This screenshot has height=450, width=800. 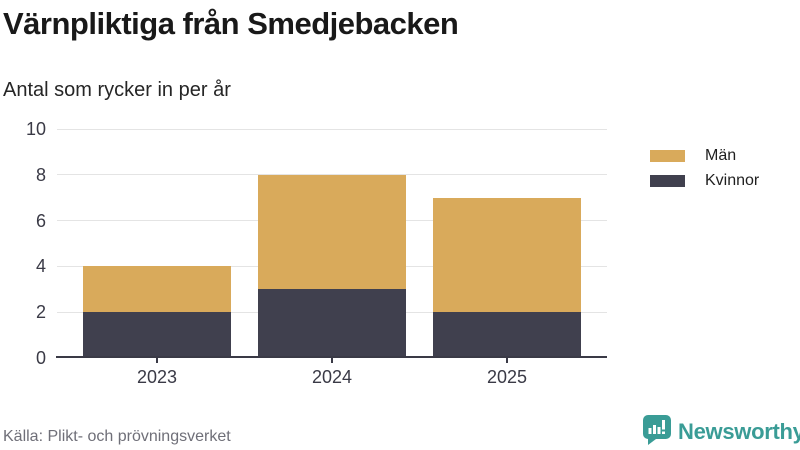 I want to click on chart-subtitle: Antal som rycker in per år, so click(x=117, y=90).